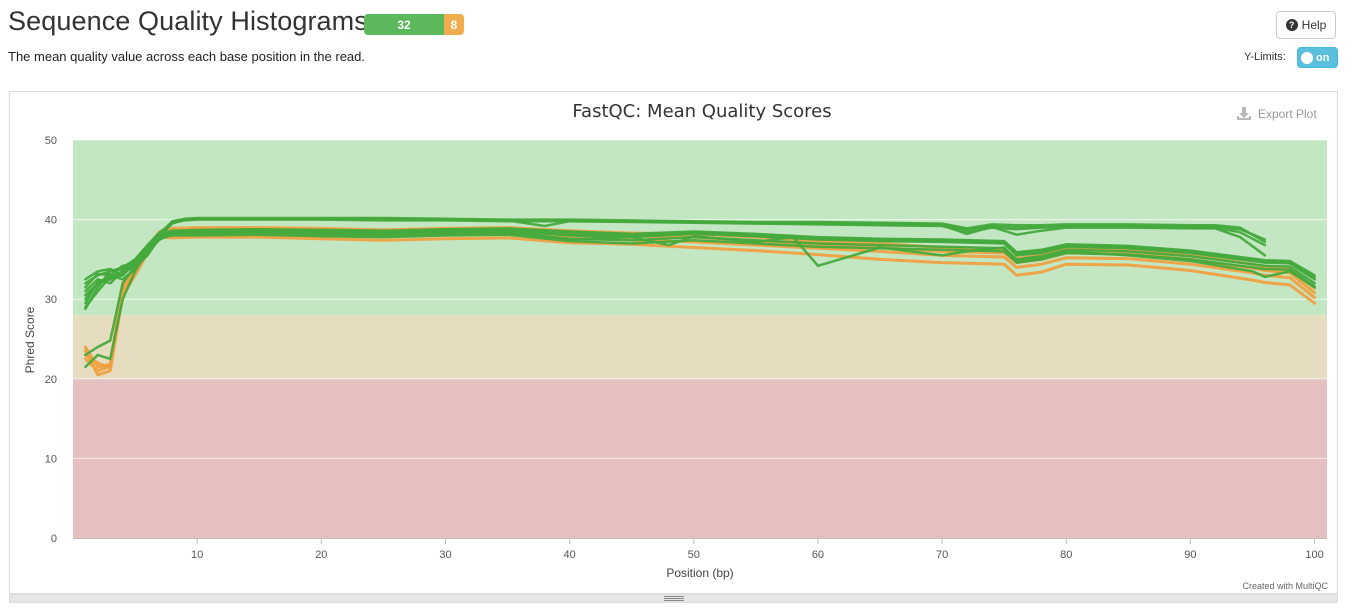 The image size is (1352, 614). What do you see at coordinates (454, 24) in the screenshot?
I see `warn-count-badge: 8` at bounding box center [454, 24].